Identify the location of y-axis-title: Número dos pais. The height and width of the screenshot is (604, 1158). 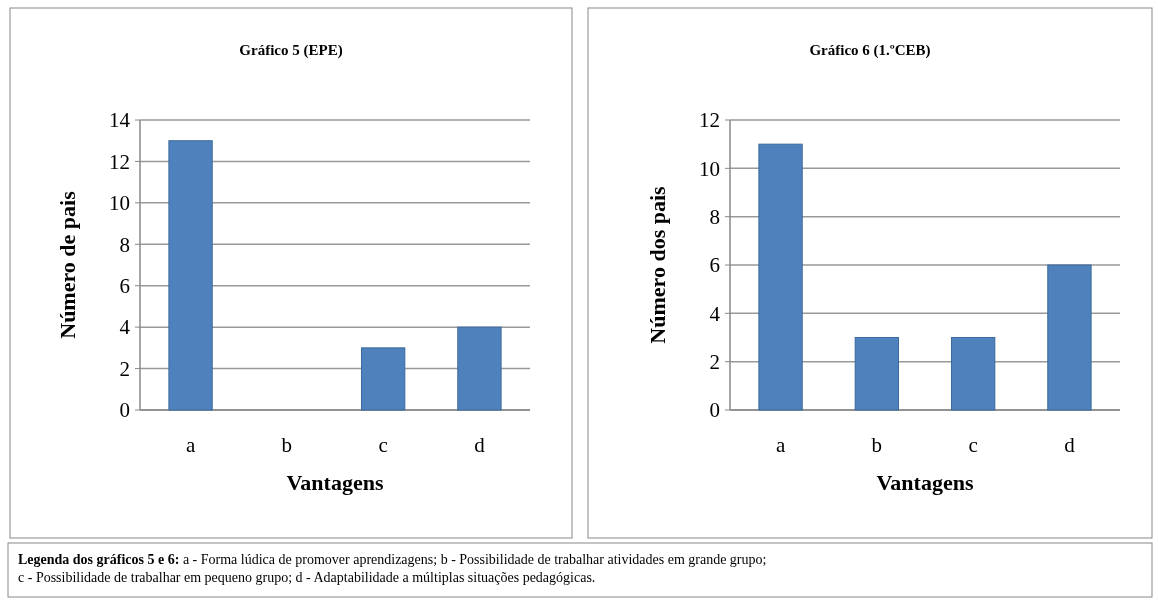
(657, 264).